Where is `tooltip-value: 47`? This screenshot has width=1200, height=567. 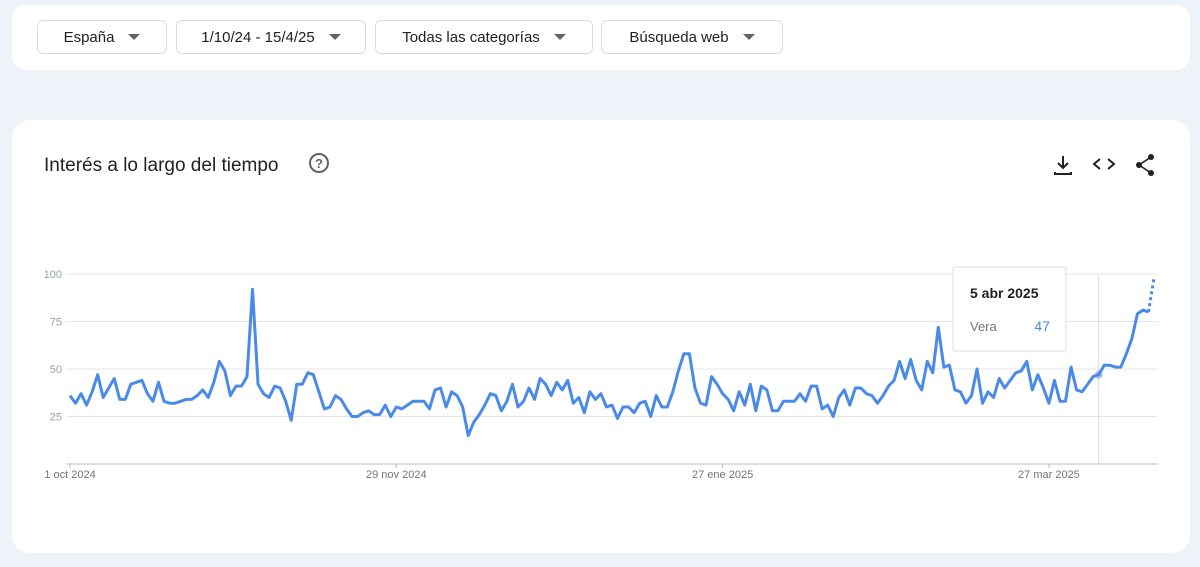
tooltip-value: 47 is located at coordinates (1042, 326).